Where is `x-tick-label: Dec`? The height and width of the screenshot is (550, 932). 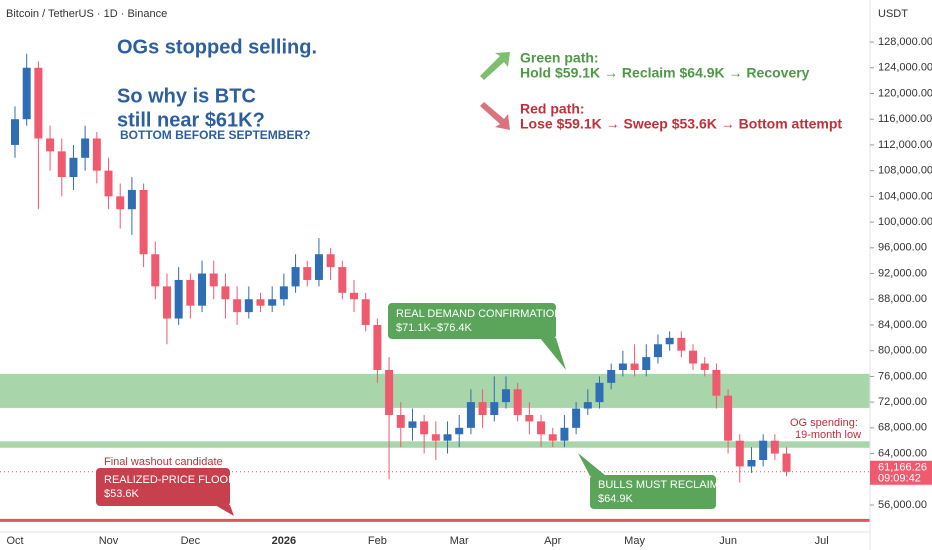
x-tick-label: Dec is located at coordinates (191, 541).